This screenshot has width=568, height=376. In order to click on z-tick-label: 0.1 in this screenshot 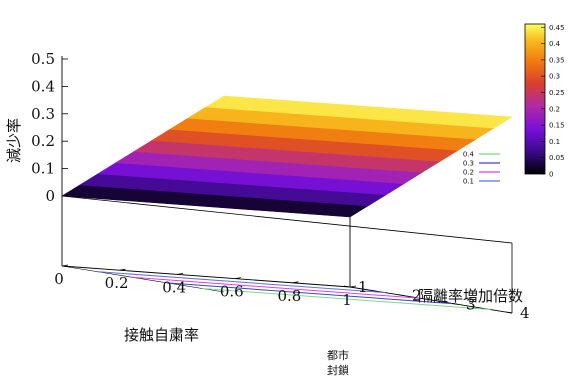, I will do `click(43, 169)`.